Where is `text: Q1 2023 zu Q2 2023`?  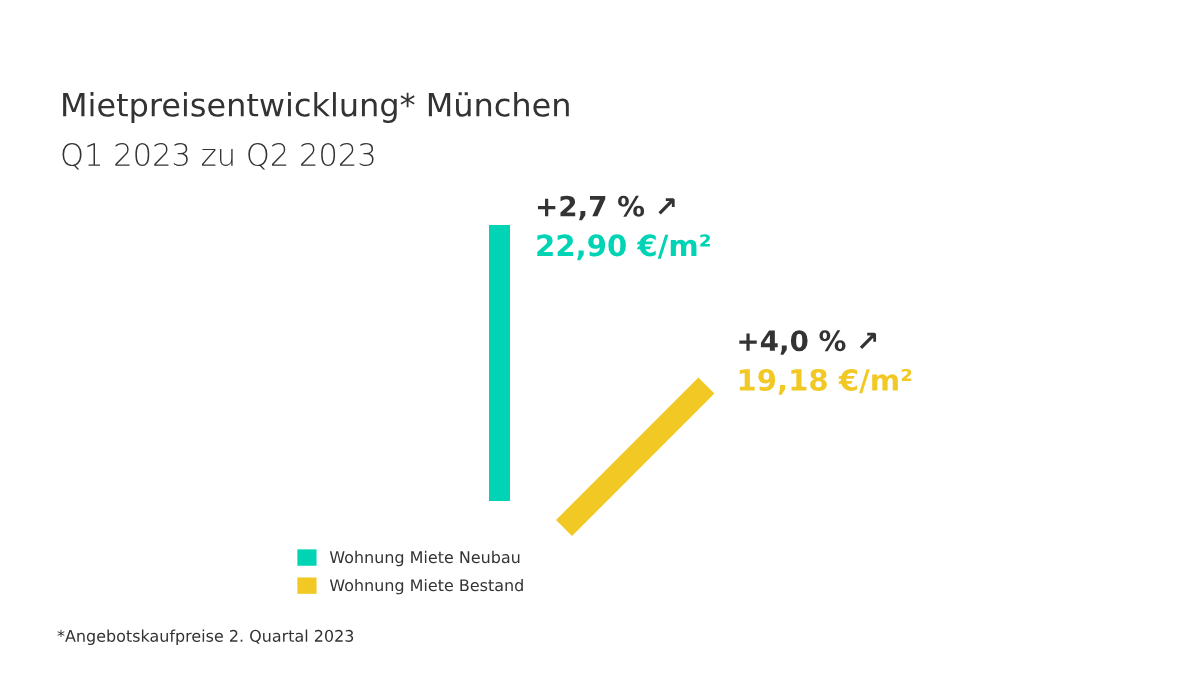
text: Q1 2023 zu Q2 2023 is located at coordinates (218, 156).